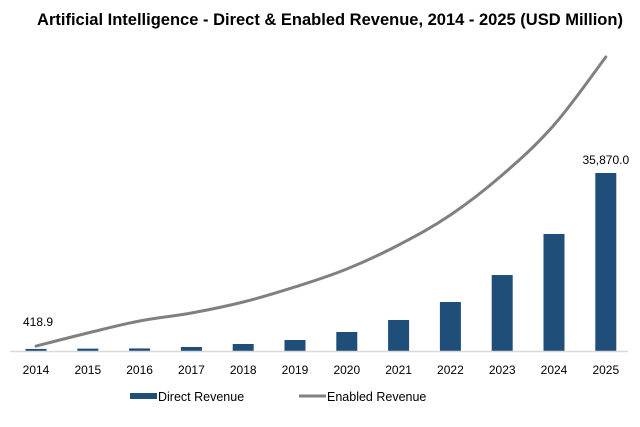 This screenshot has width=640, height=427. Describe the element at coordinates (243, 370) in the screenshot. I see `x-tick-label-2018: 2018` at that location.